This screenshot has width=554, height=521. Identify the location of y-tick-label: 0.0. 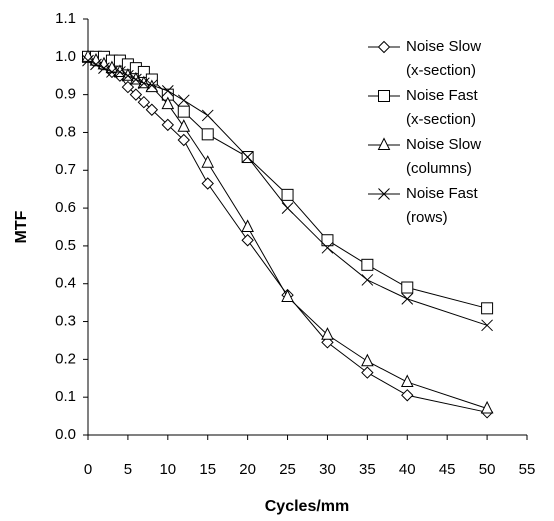
(65, 434).